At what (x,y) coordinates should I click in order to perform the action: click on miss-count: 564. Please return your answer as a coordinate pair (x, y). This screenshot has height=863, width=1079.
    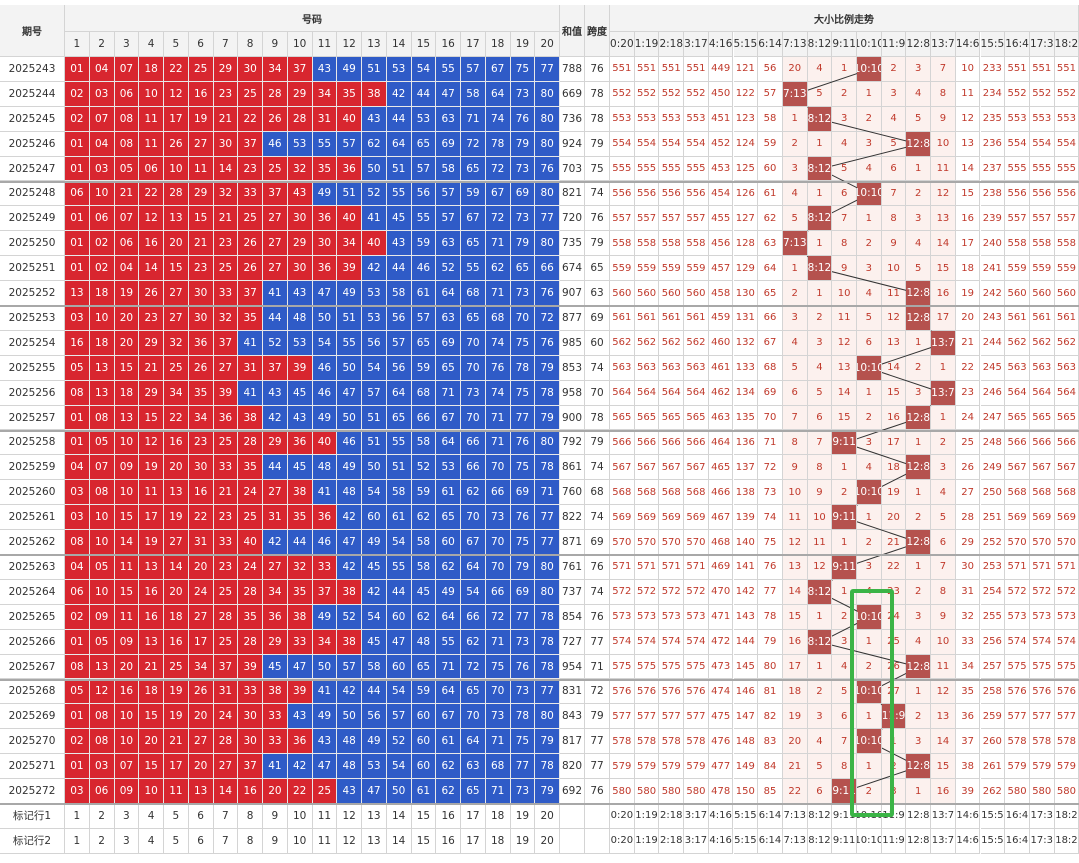
    Looking at the image, I should click on (1066, 393).